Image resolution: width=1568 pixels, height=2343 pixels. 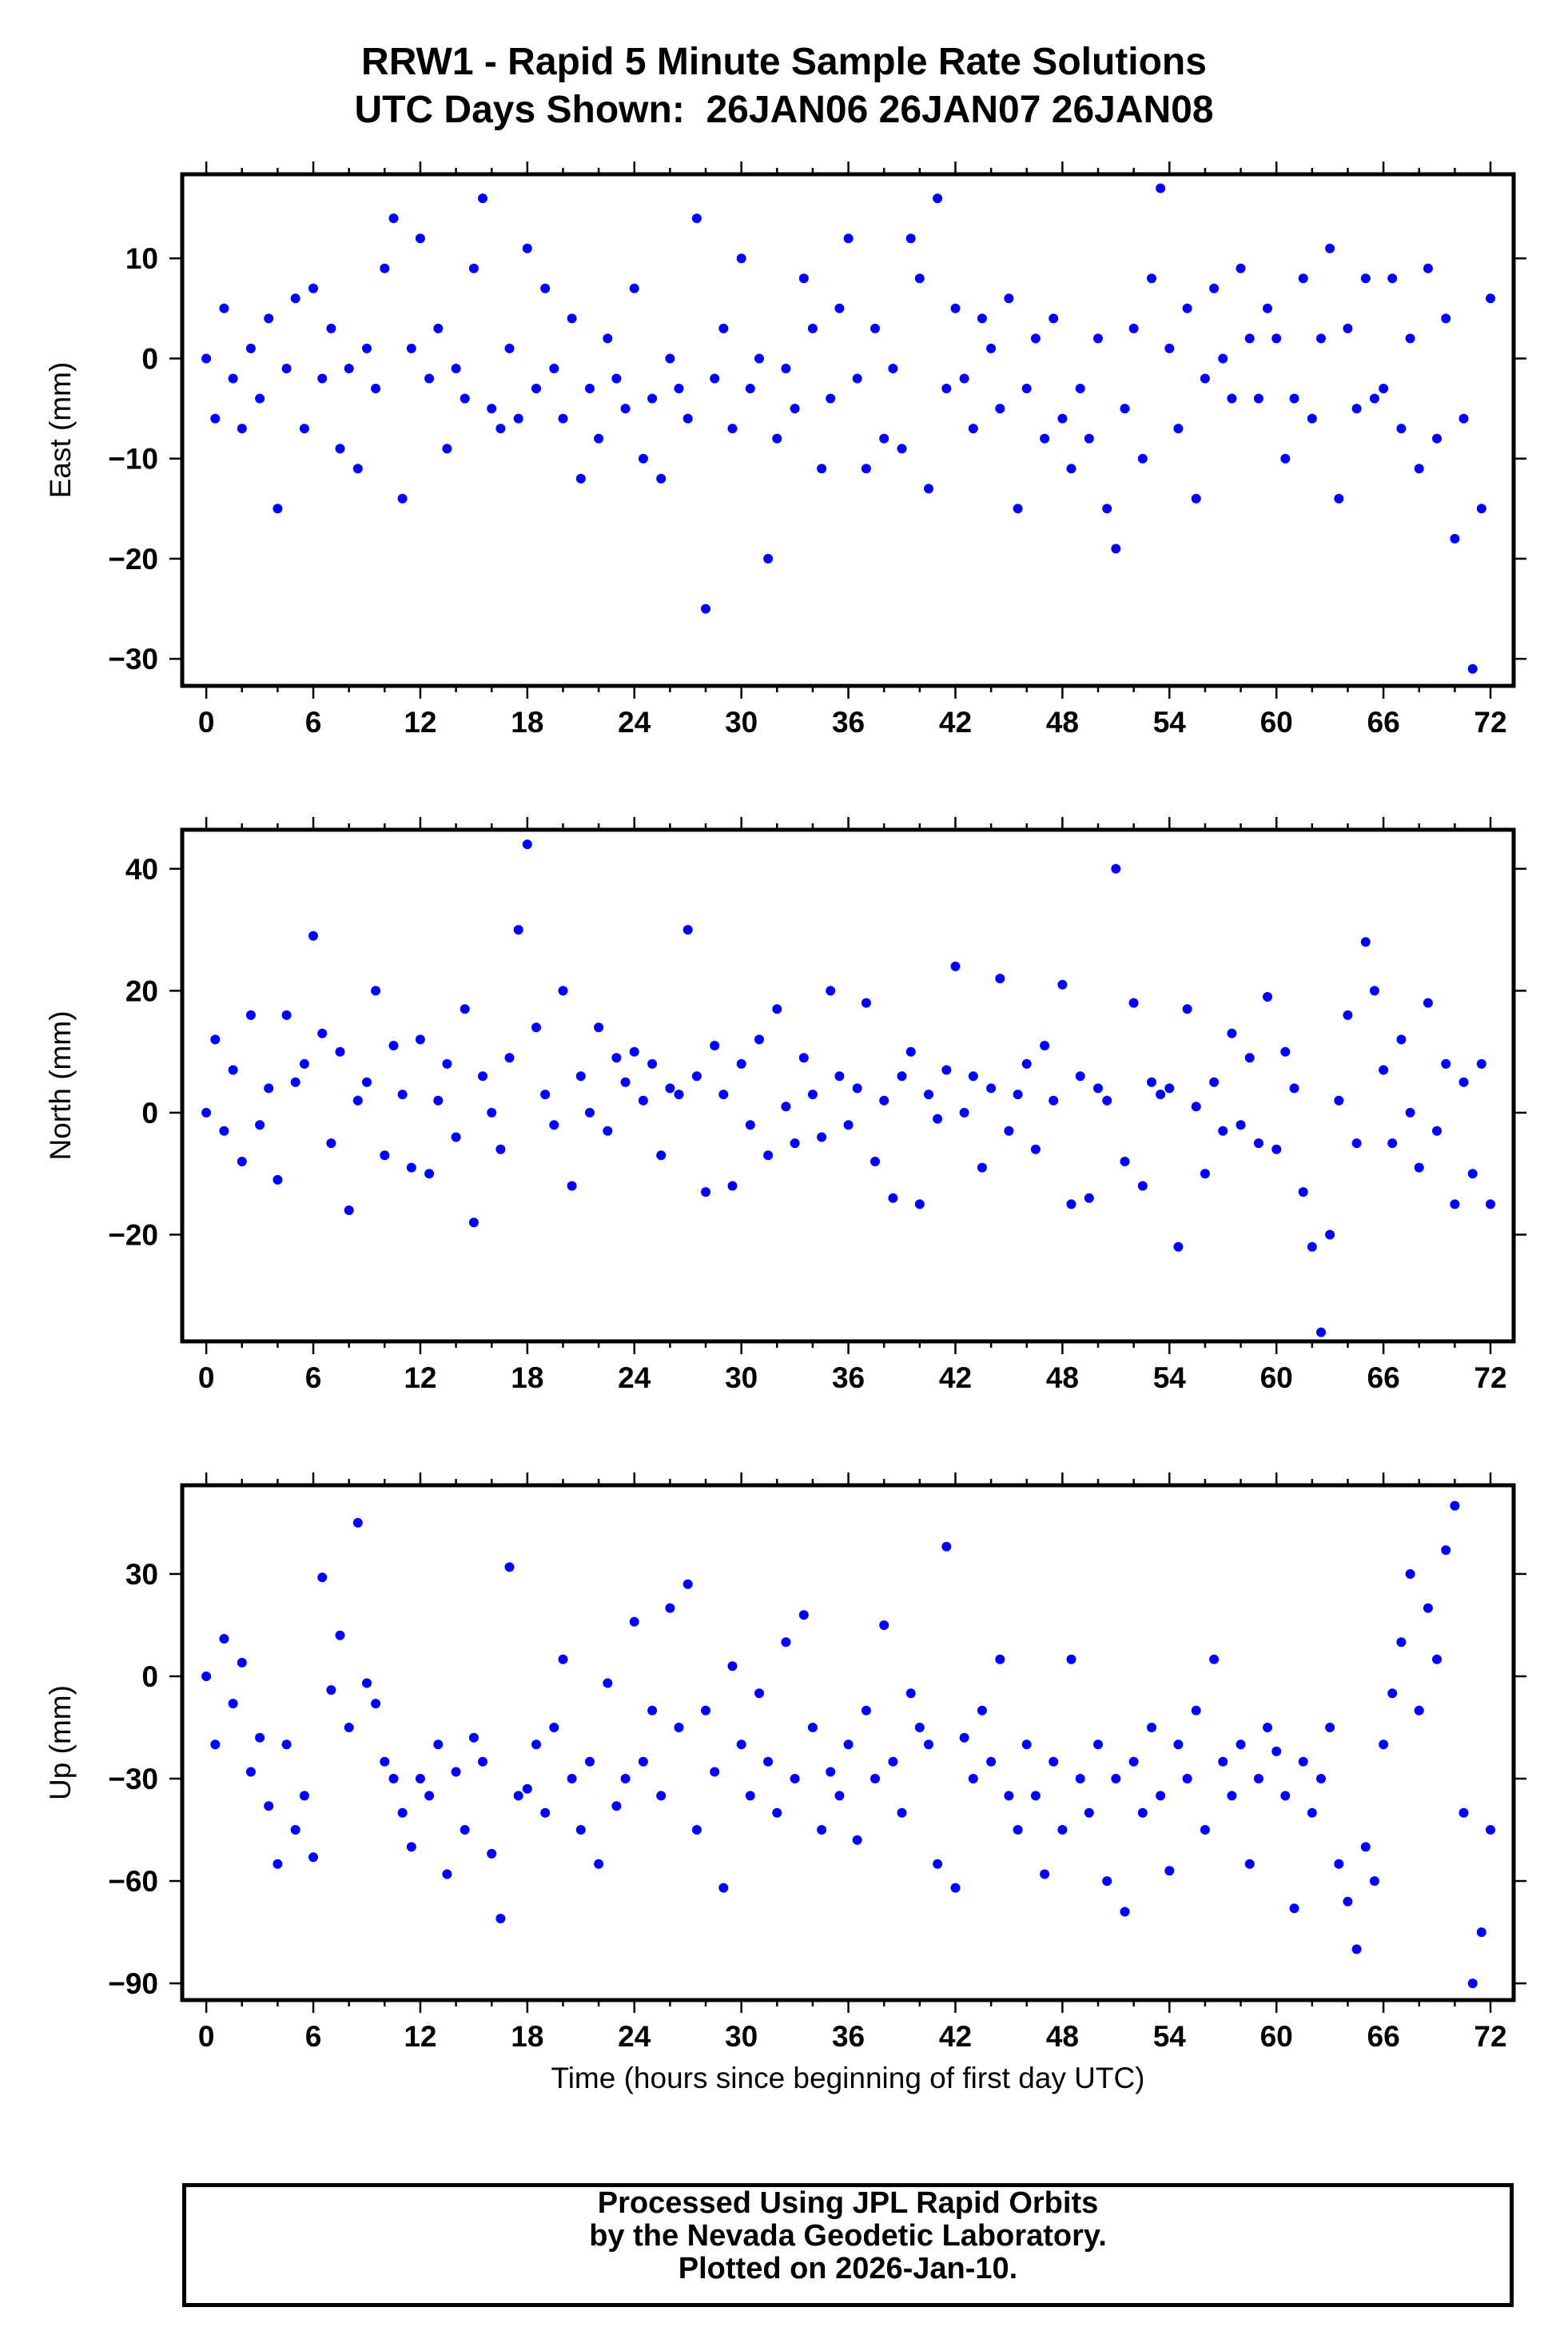 What do you see at coordinates (1490, 1377) in the screenshot?
I see `north-x-tick-label: 72` at bounding box center [1490, 1377].